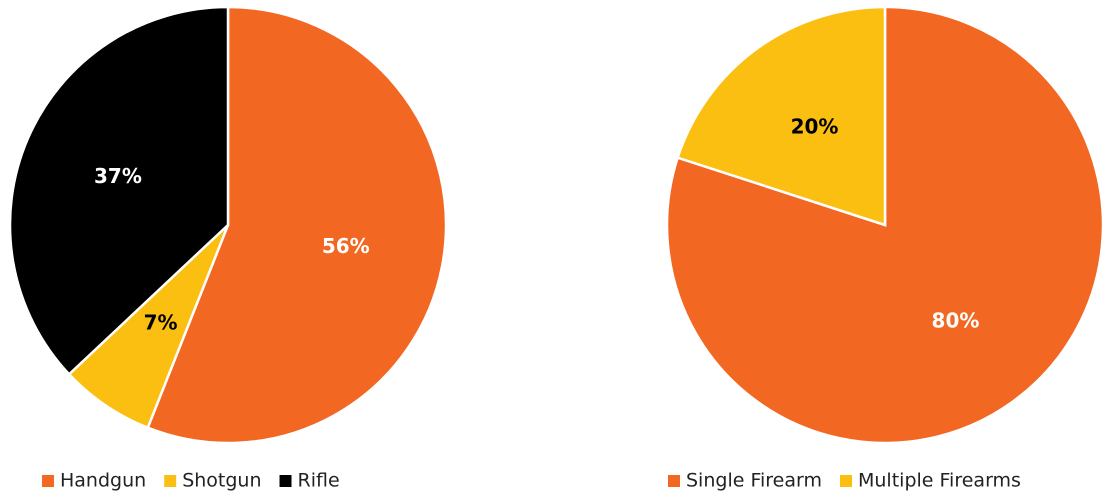  I want to click on legend-label: Single Firearm, so click(754, 481).